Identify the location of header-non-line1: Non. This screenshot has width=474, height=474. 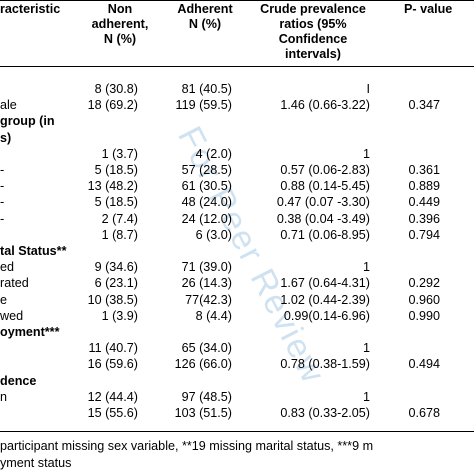
(120, 9).